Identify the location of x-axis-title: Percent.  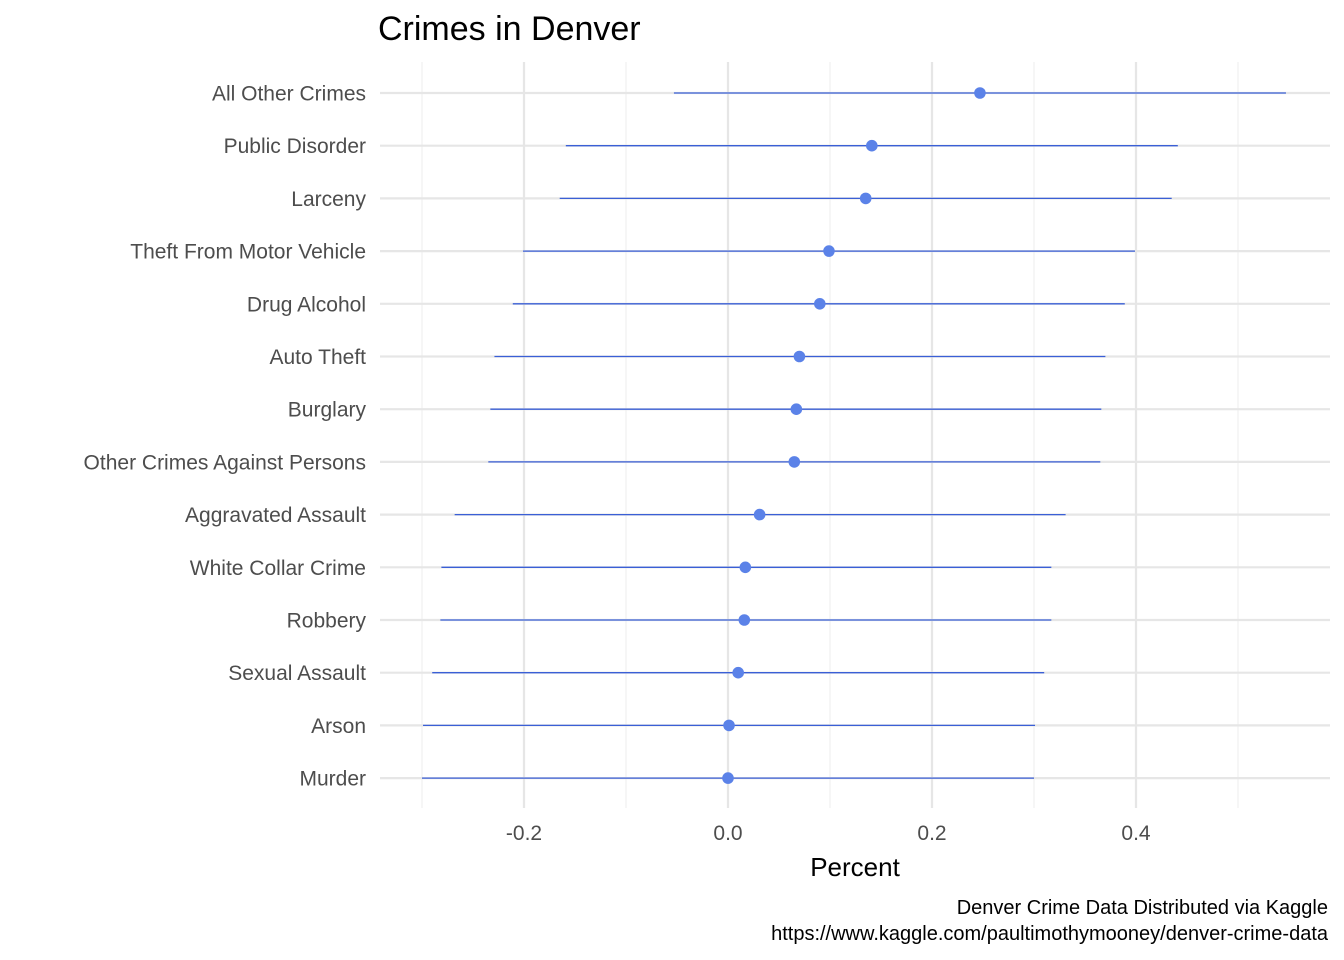
(855, 867).